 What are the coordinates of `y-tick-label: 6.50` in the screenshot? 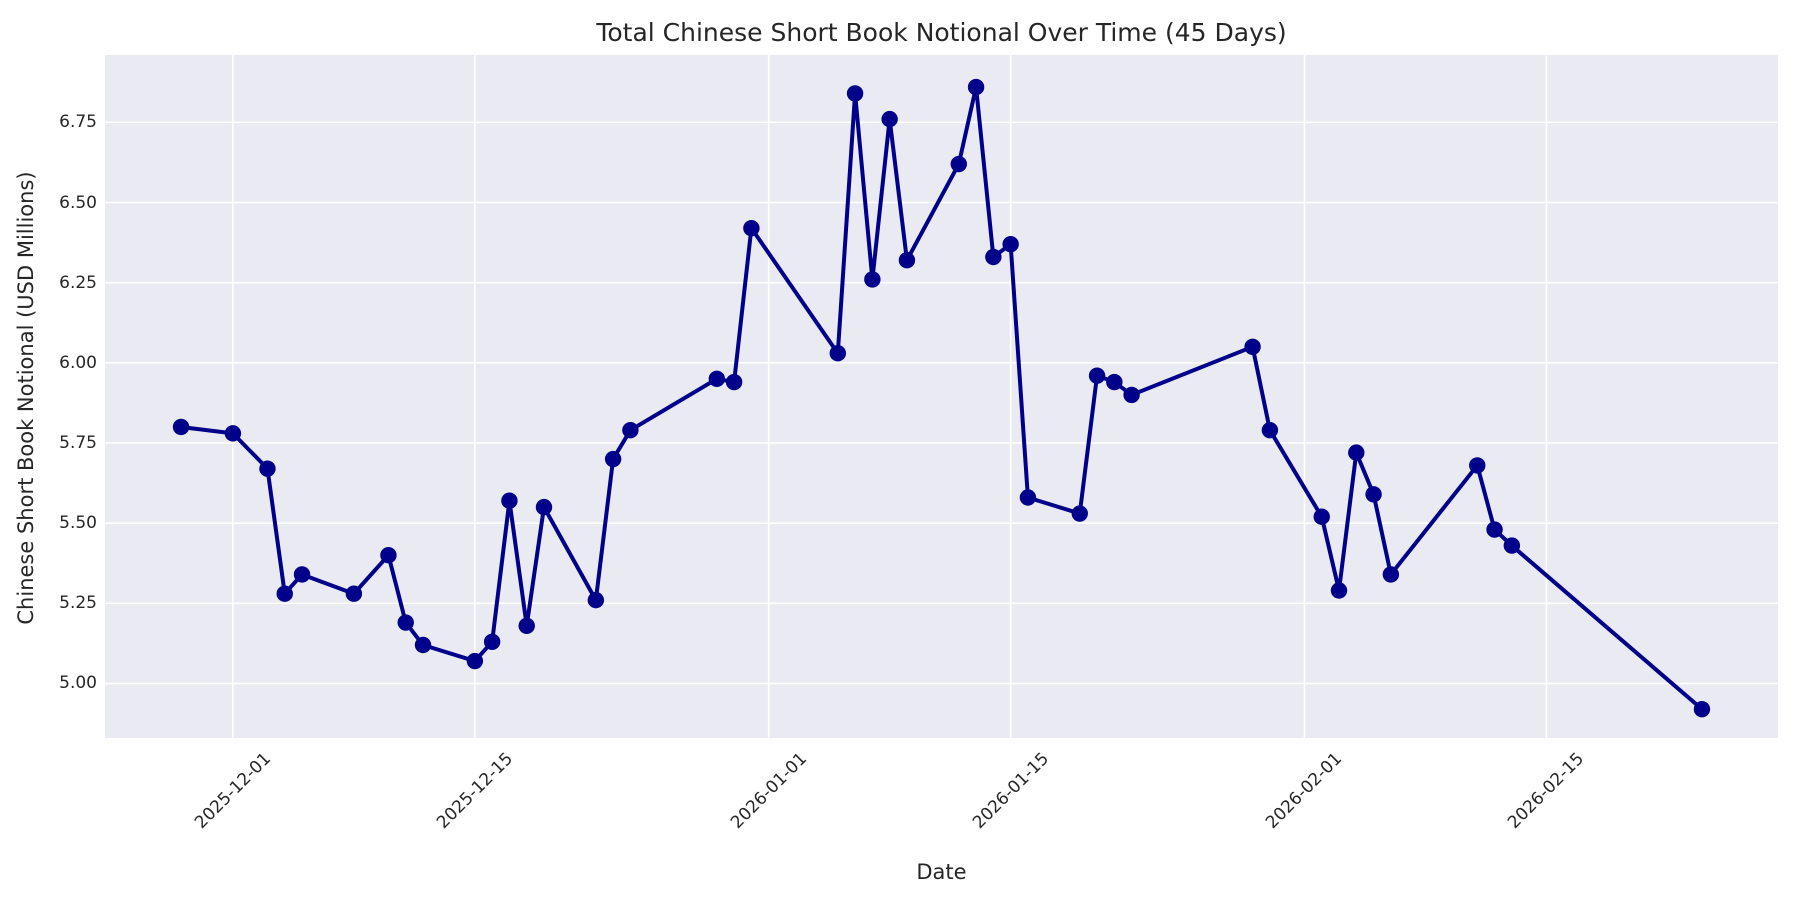 It's located at (78, 202).